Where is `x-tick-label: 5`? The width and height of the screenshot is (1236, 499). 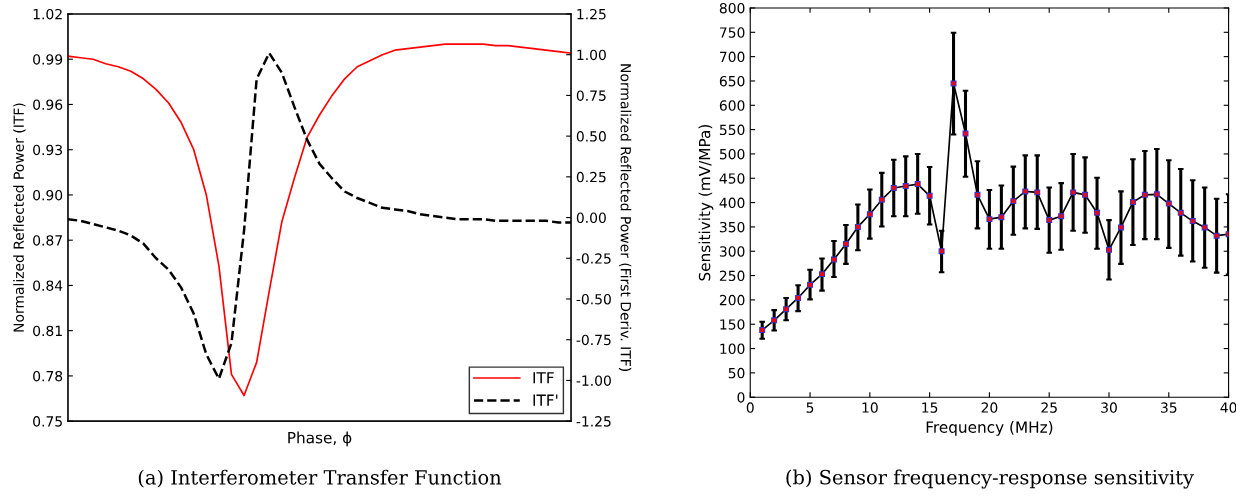
x-tick-label: 5 is located at coordinates (810, 407).